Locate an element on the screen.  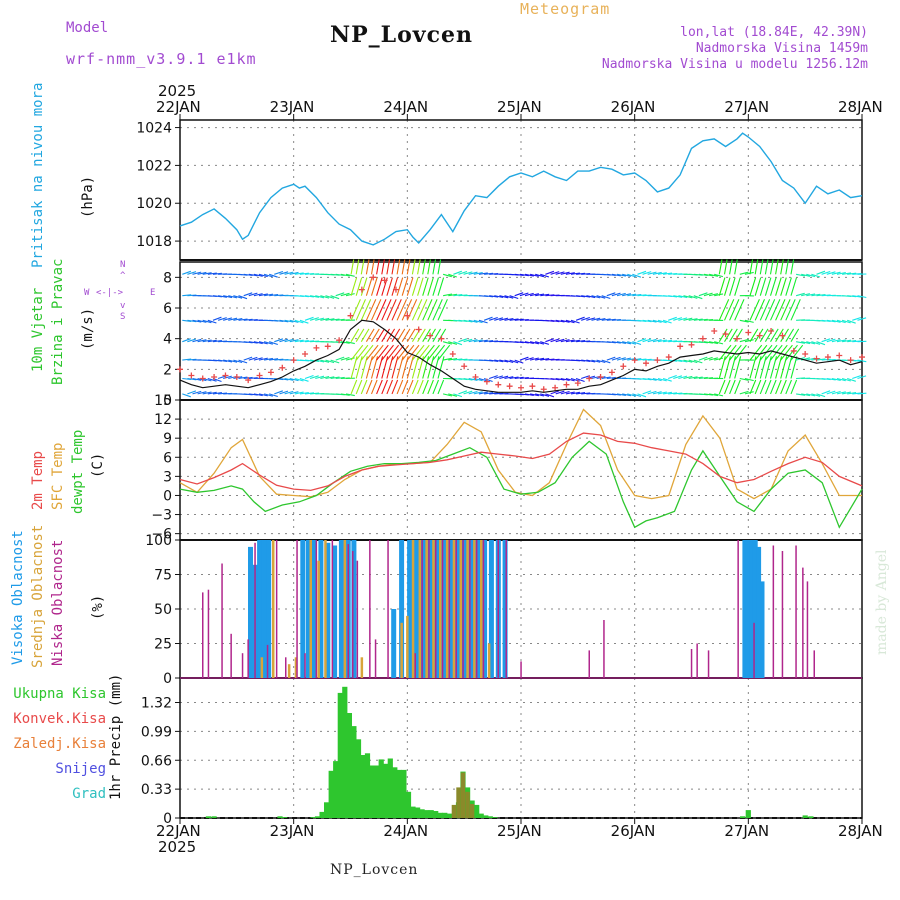
dewpoint-line is located at coordinates (521, 484).